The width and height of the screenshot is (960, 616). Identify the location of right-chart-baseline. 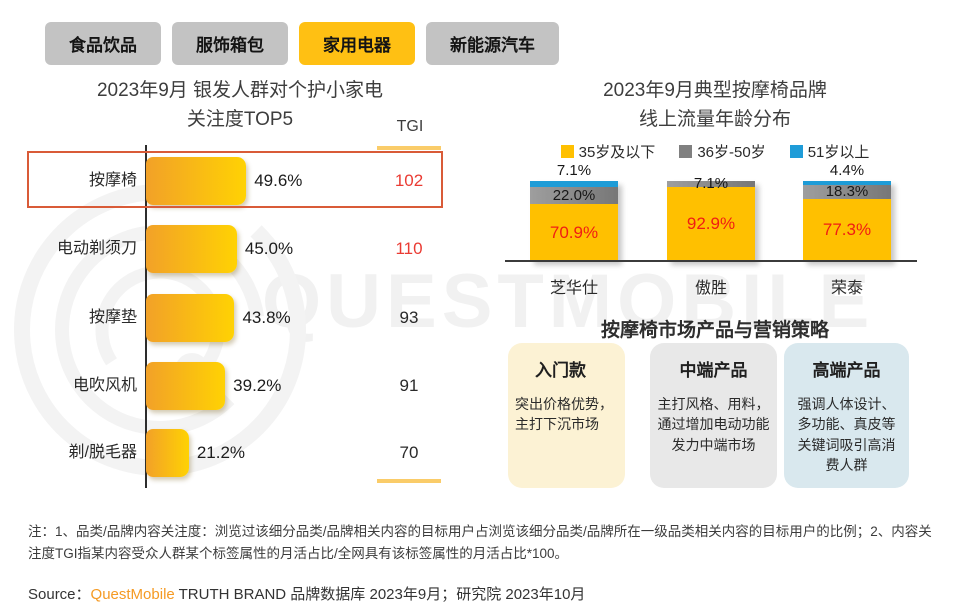
(711, 261).